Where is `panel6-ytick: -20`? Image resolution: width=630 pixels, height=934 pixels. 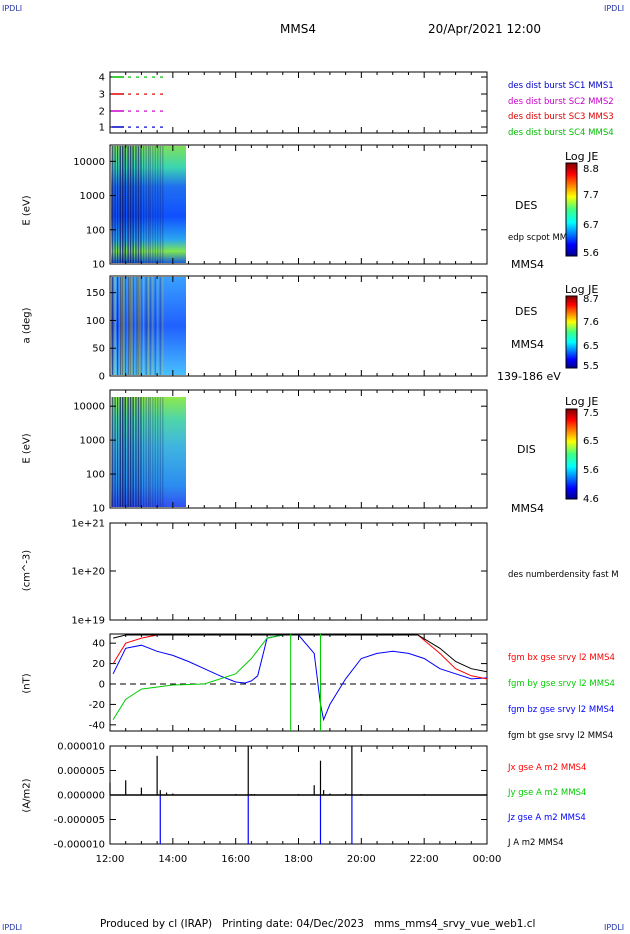
panel6-ytick: -20 is located at coordinates (97, 705).